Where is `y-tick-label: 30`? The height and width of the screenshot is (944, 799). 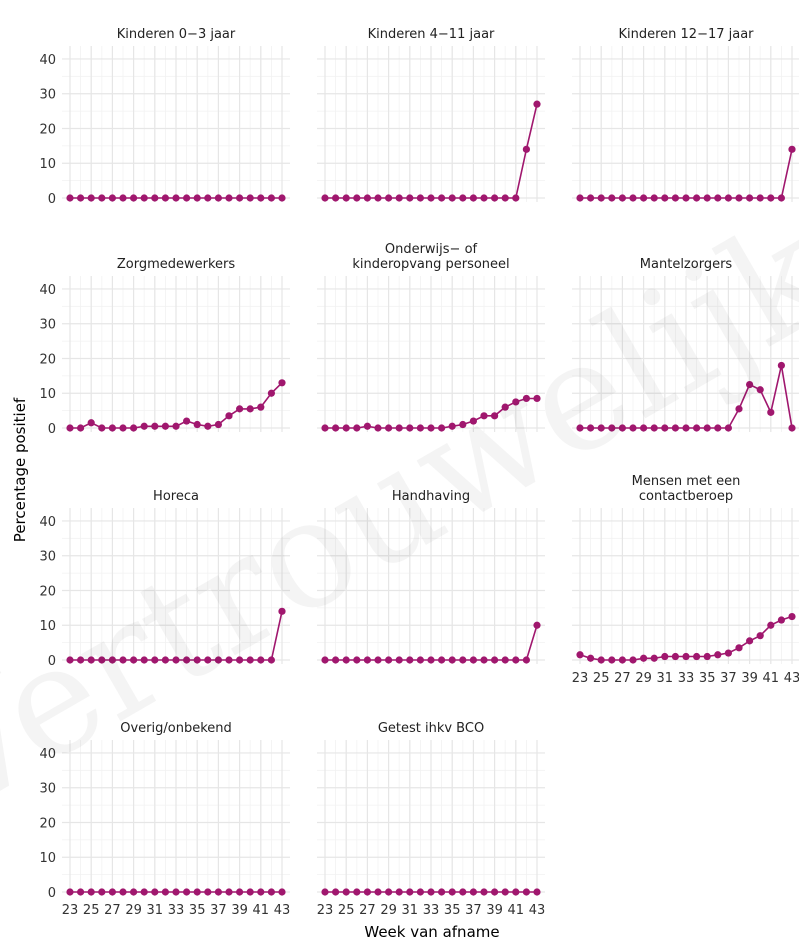
y-tick-label: 30 is located at coordinates (47, 789).